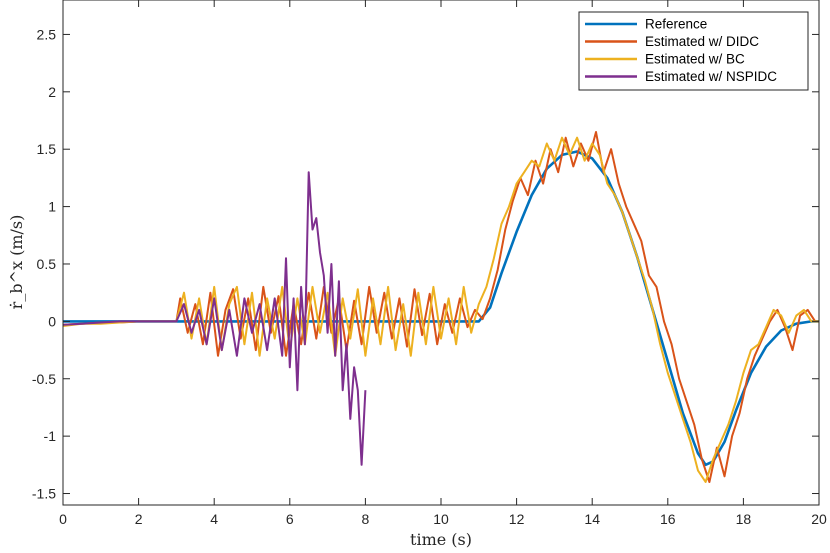 This screenshot has width=830, height=553. Describe the element at coordinates (676, 24) in the screenshot. I see `legend-entry-label: Reference` at that location.